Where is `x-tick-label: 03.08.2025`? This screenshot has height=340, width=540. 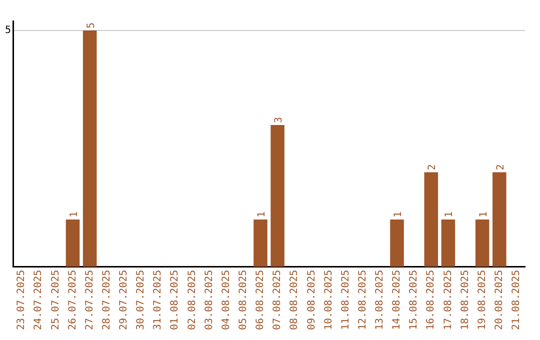
x-tick-label: 03.08.2025 is located at coordinates (209, 300).